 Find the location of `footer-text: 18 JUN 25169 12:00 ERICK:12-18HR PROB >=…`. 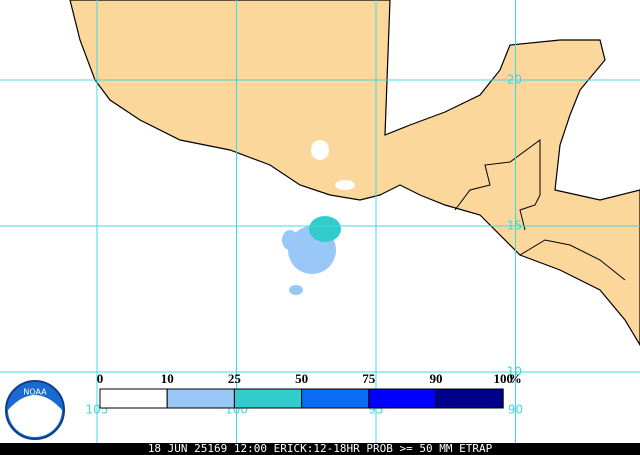

footer-text: 18 JUN 25169 12:00 ERICK:12-18HR PROB >=… is located at coordinates (320, 448).